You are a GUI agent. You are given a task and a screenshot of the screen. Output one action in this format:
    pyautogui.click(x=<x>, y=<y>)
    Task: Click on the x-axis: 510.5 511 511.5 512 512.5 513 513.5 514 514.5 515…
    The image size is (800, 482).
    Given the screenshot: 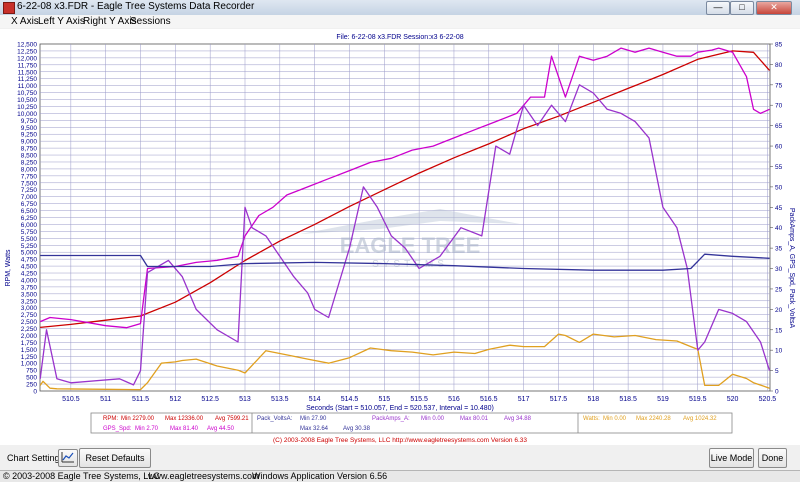 What is the action you would take?
    pyautogui.click(x=419, y=399)
    